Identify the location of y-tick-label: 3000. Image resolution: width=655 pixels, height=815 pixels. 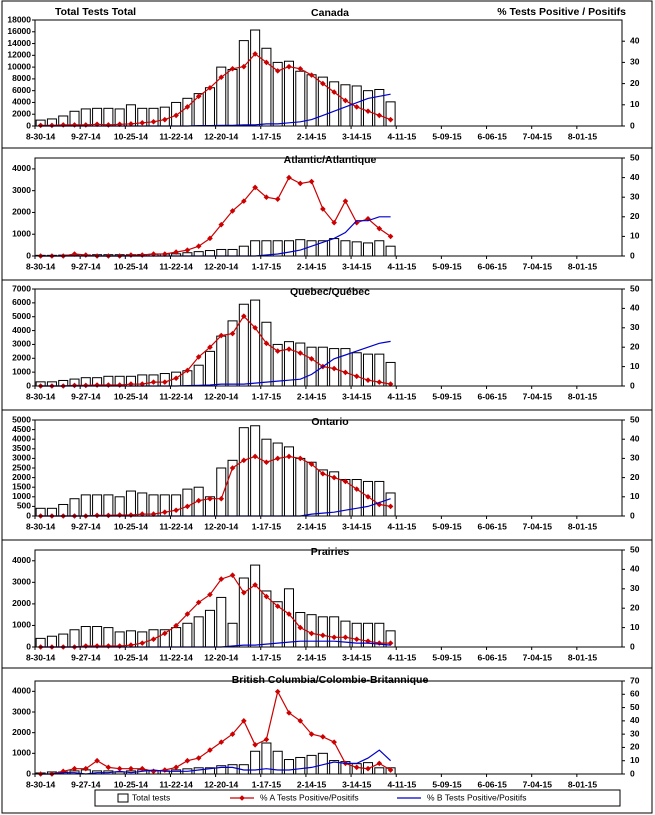
(21, 190).